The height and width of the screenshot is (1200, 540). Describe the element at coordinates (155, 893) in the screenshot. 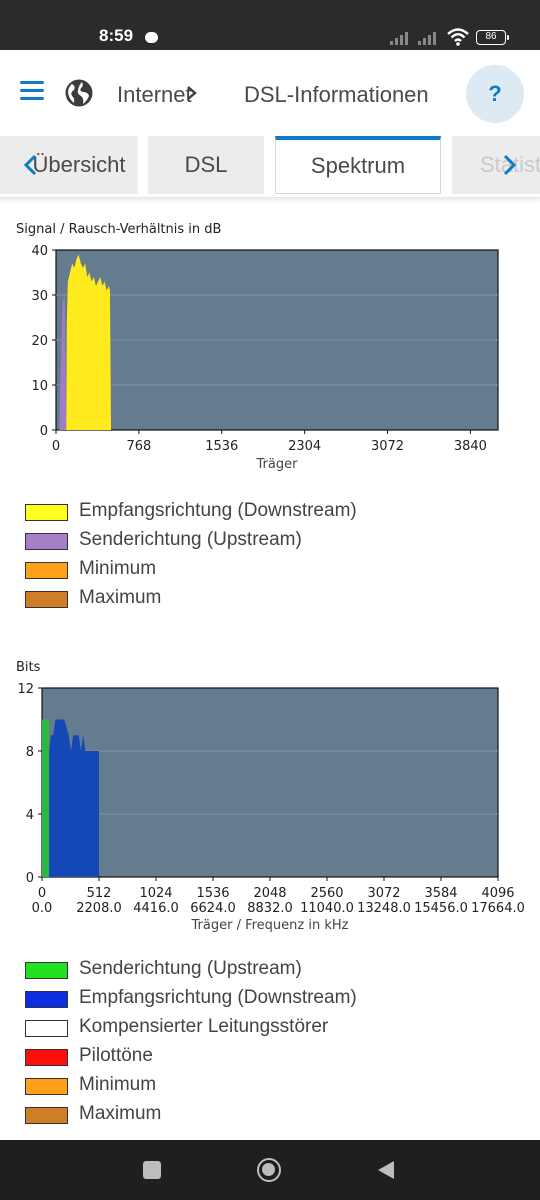

I see `x-tick-label: 1024` at that location.